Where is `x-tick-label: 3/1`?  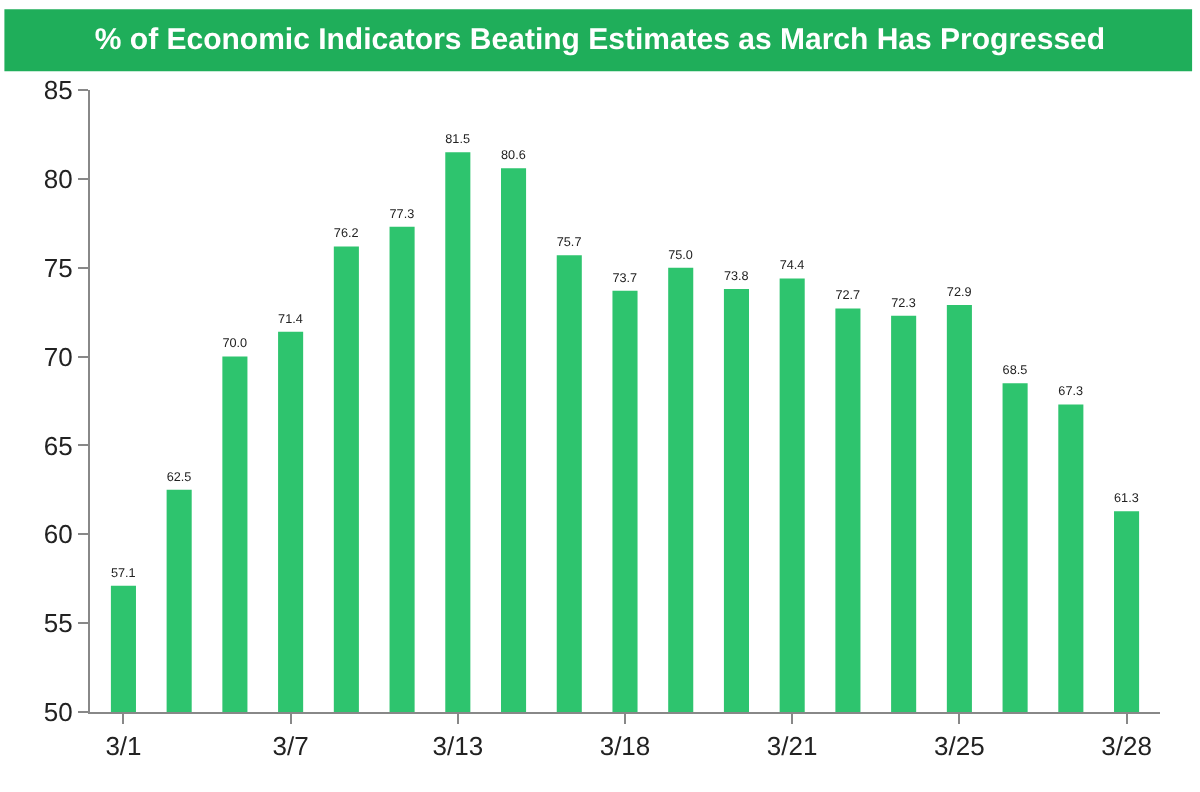 x-tick-label: 3/1 is located at coordinates (123, 746).